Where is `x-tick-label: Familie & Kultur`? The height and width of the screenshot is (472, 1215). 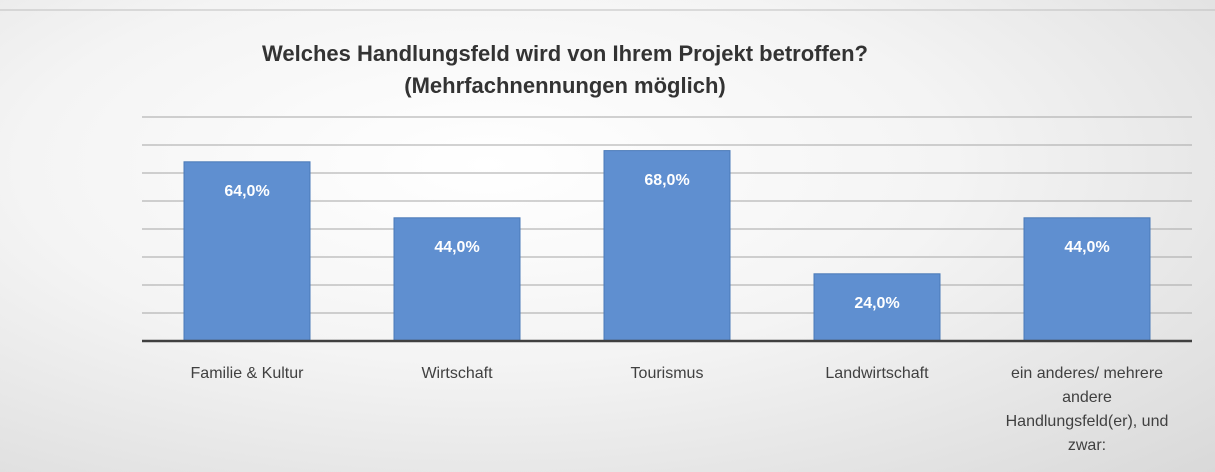 x-tick-label: Familie & Kultur is located at coordinates (247, 373).